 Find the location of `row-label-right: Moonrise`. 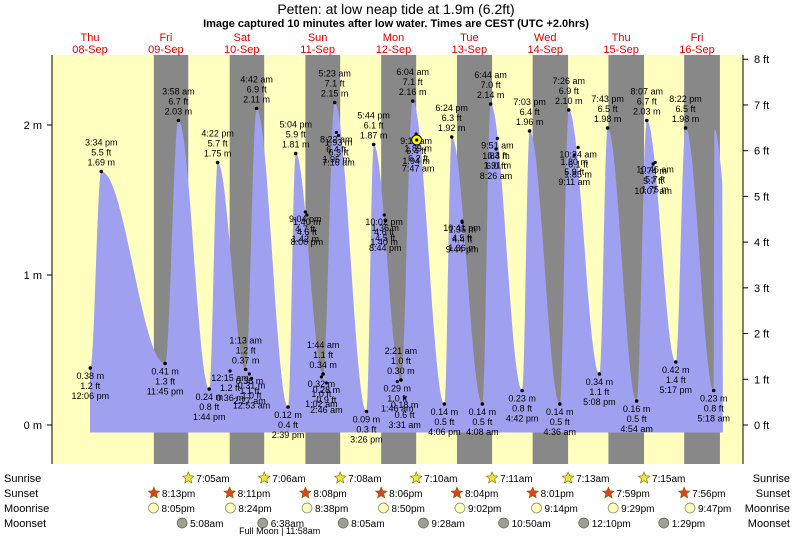

row-label-right: Moonrise is located at coordinates (767, 509).